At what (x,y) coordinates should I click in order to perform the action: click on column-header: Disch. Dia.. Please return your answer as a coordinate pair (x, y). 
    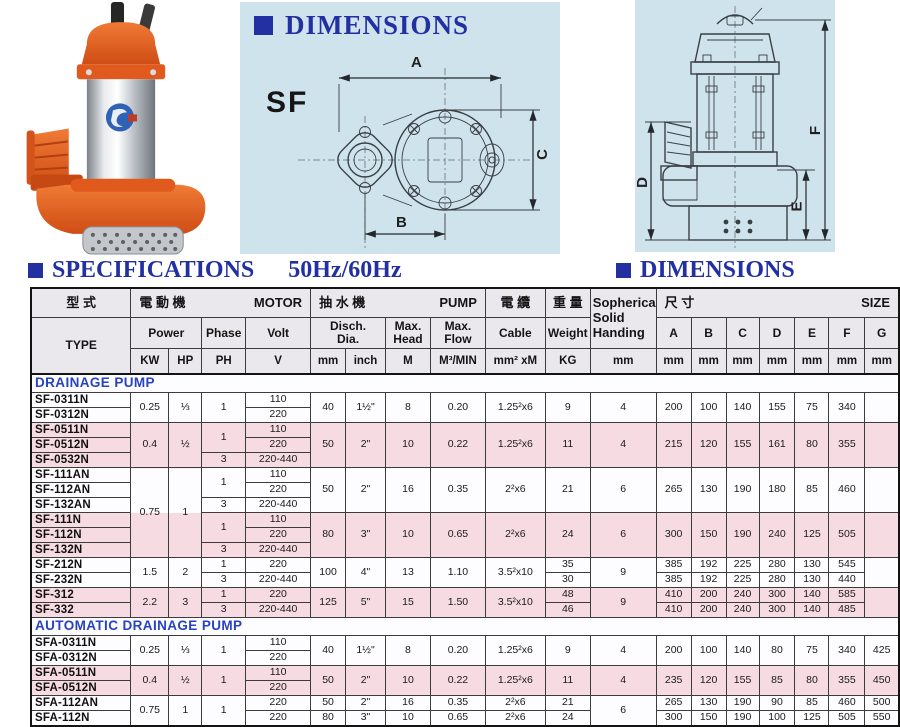
    Looking at the image, I should click on (348, 333).